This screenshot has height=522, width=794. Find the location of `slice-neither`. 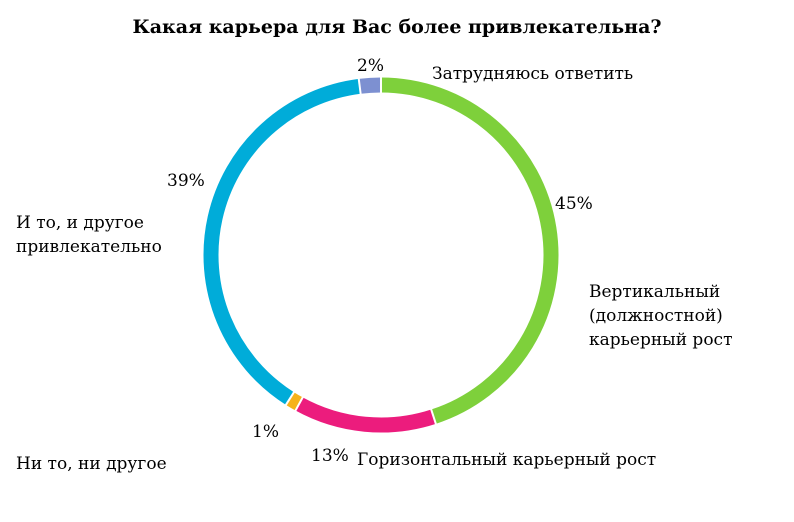

slice-neither is located at coordinates (294, 401).